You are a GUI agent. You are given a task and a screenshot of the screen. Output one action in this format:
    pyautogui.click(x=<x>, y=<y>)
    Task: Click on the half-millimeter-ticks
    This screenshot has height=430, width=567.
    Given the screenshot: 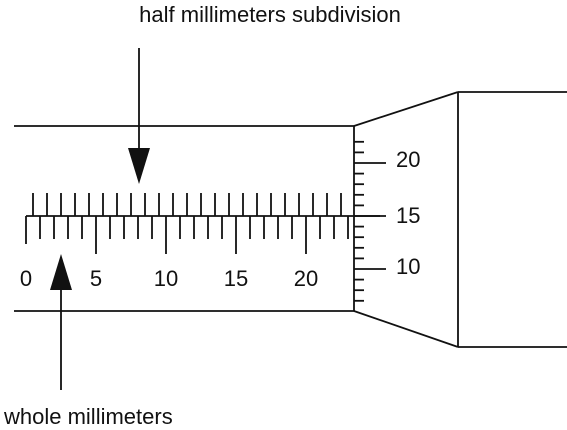 What is the action you would take?
    pyautogui.click(x=187, y=204)
    